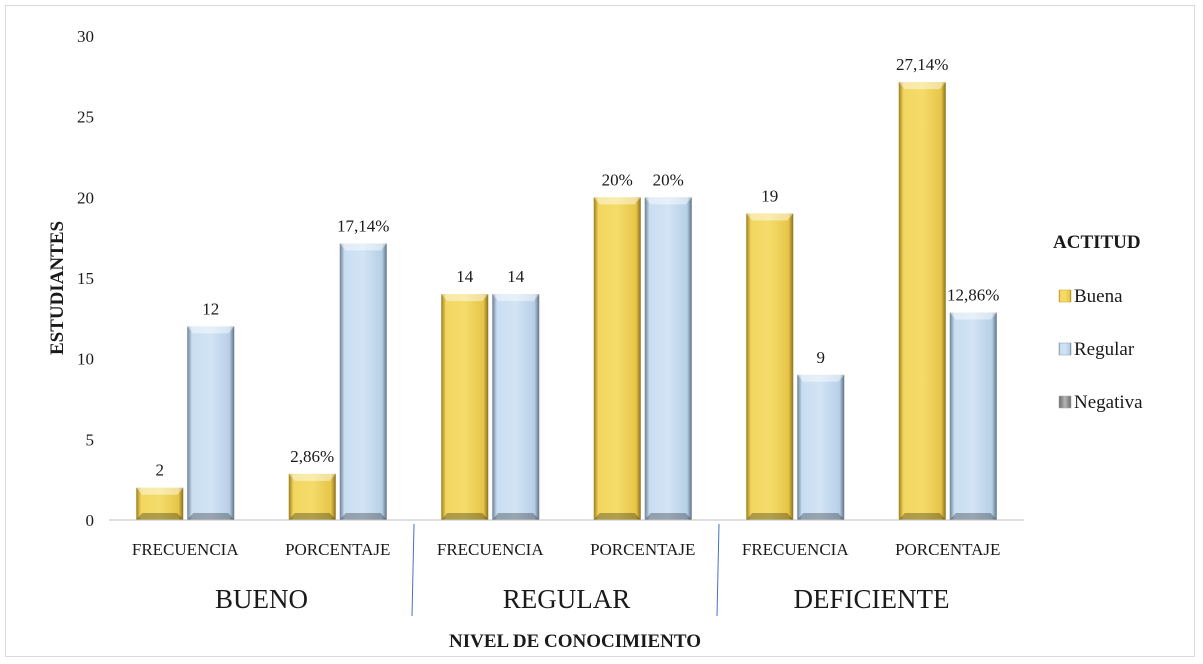 This screenshot has height=664, width=1203. Describe the element at coordinates (85, 197) in the screenshot. I see `y-tick-label: 20` at that location.